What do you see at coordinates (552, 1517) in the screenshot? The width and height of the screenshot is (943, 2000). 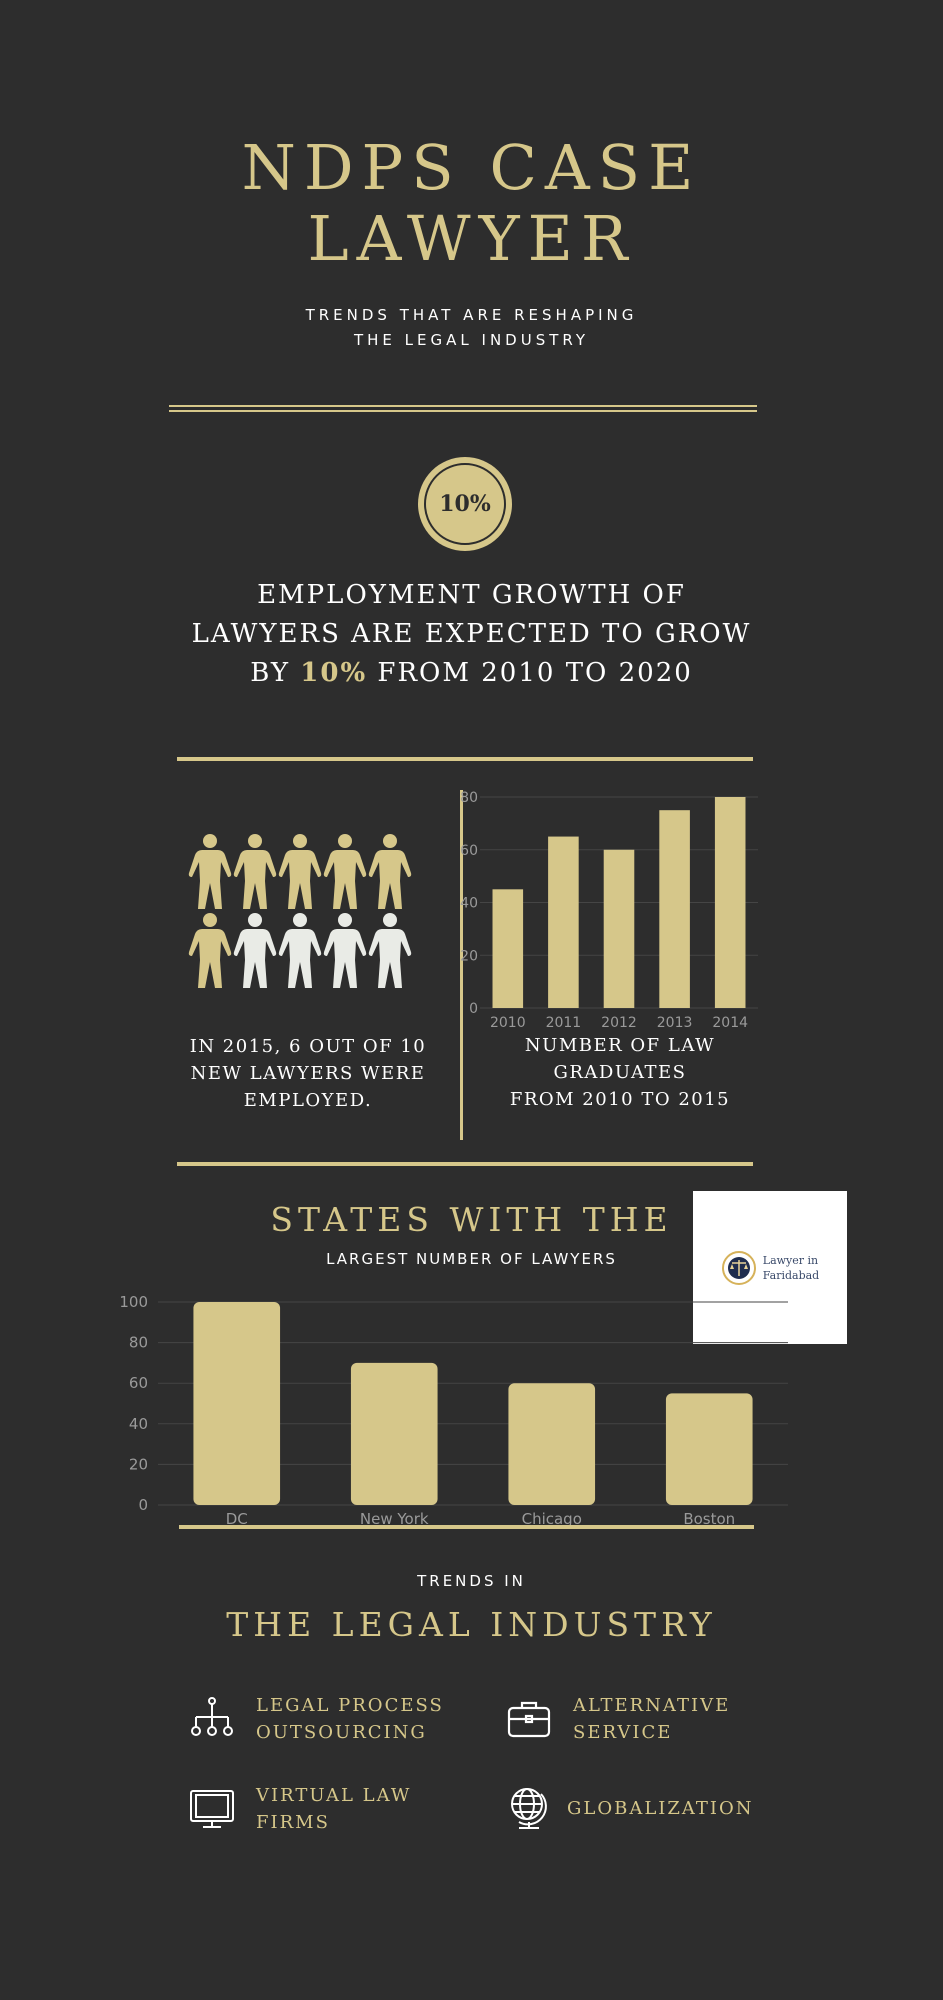 I see `x-tick-label: Chicago` at bounding box center [552, 1517].